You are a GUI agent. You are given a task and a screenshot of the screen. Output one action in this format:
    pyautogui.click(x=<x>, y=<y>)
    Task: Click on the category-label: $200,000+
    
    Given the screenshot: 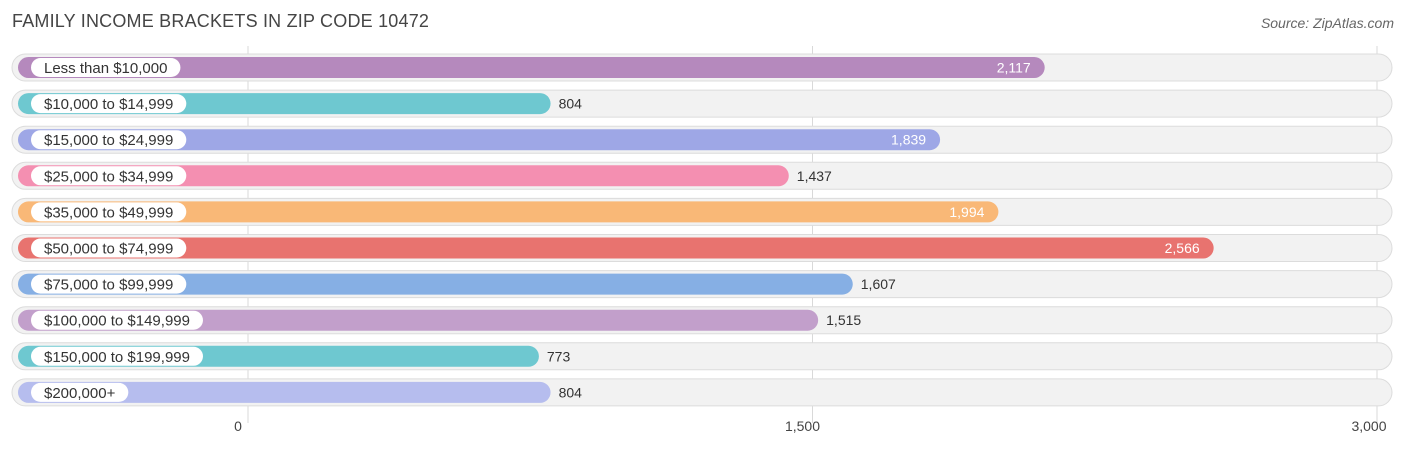 What is the action you would take?
    pyautogui.click(x=80, y=393)
    